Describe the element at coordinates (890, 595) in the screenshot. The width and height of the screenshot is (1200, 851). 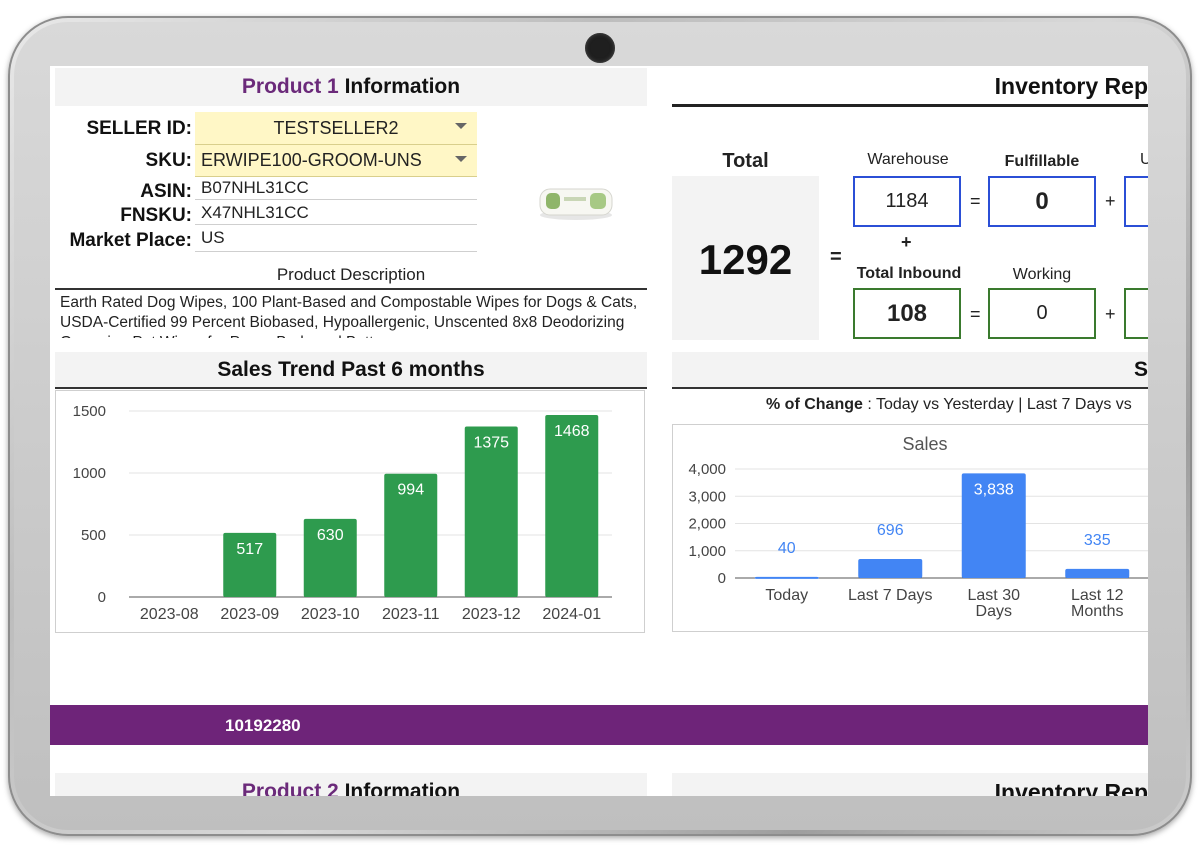
I see `x-tick-label: Last 7 Days` at that location.